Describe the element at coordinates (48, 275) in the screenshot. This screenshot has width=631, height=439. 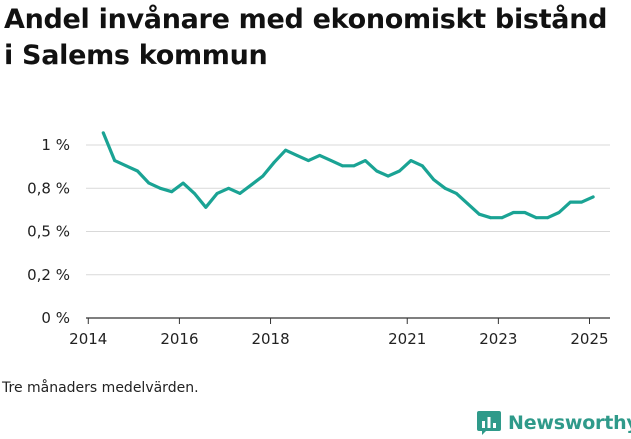
I see `y-tick-label: 0,2 %` at that location.